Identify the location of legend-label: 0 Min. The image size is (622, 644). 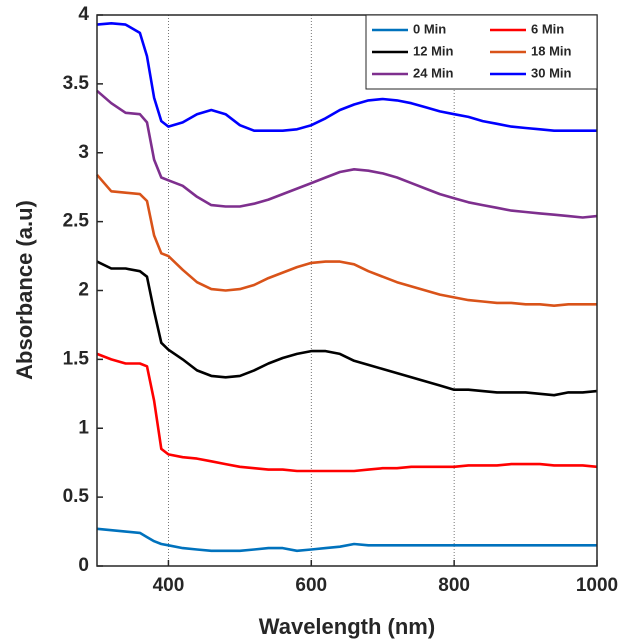
(429, 28).